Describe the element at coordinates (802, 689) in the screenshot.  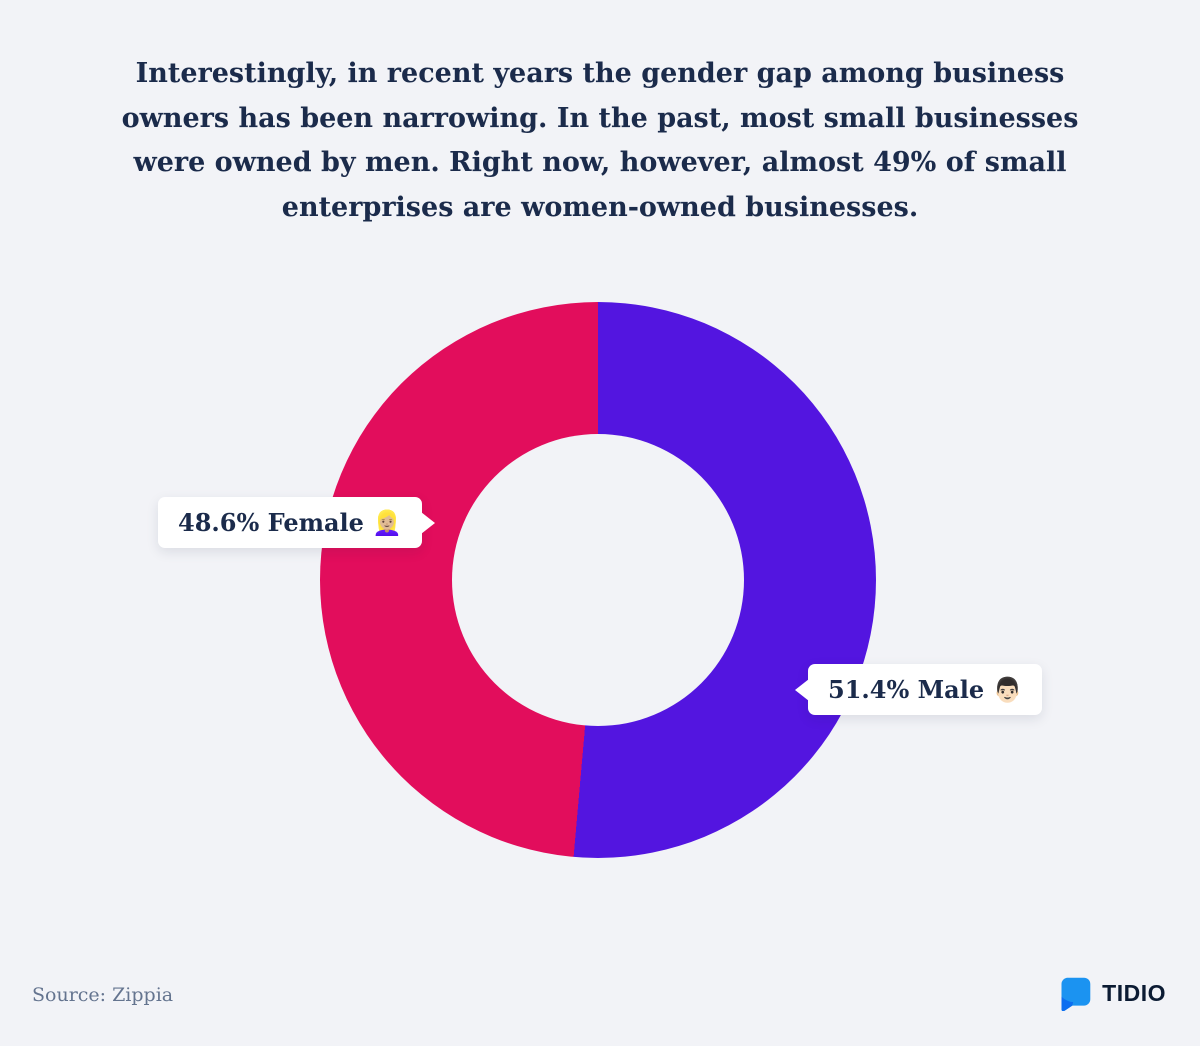
I see `callout-male-pointer` at that location.